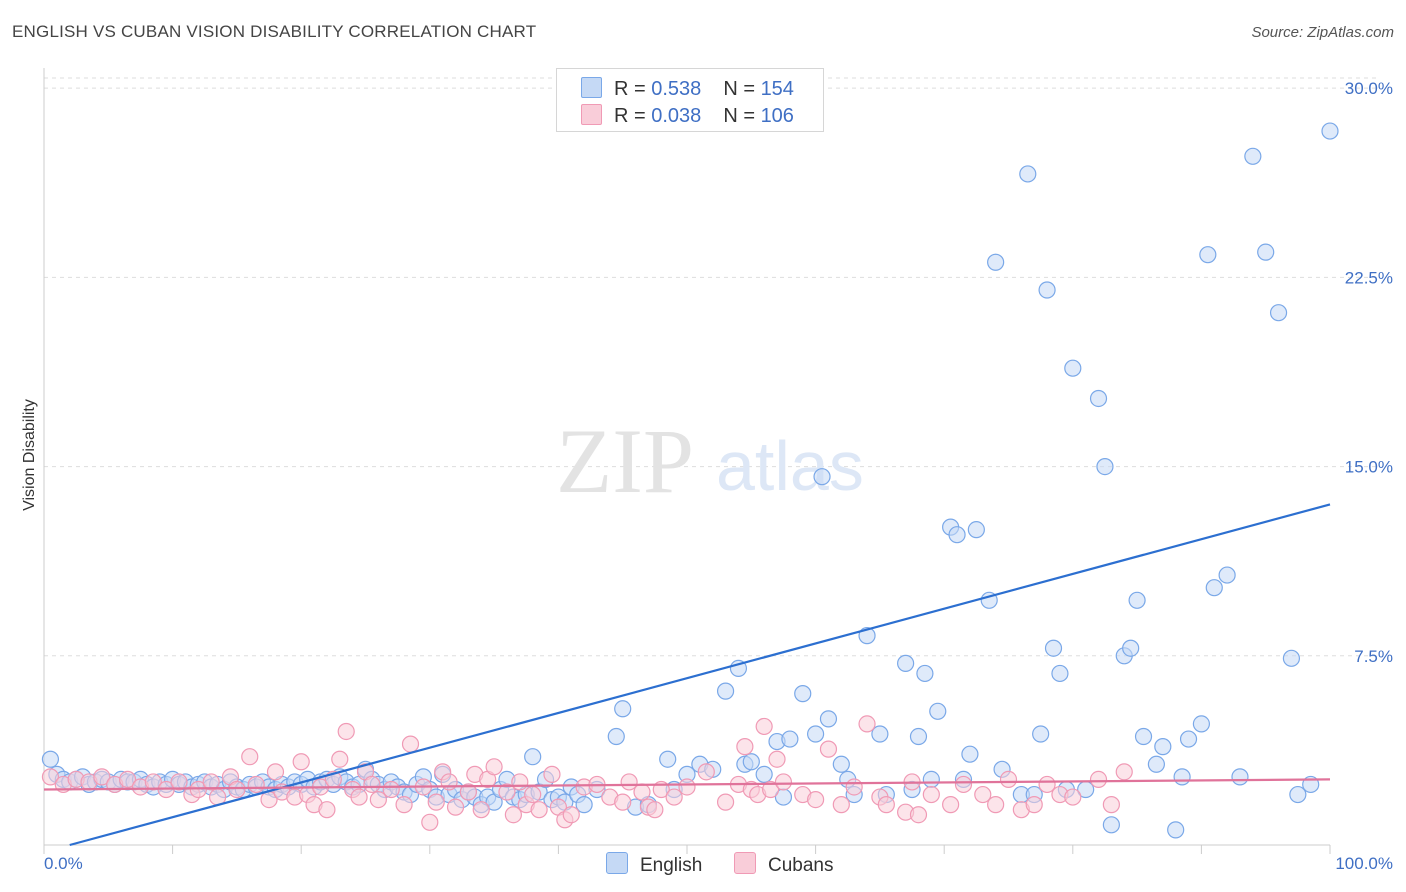 The image size is (1406, 892). What do you see at coordinates (587, 773) in the screenshot?
I see `cubans-points` at bounding box center [587, 773].